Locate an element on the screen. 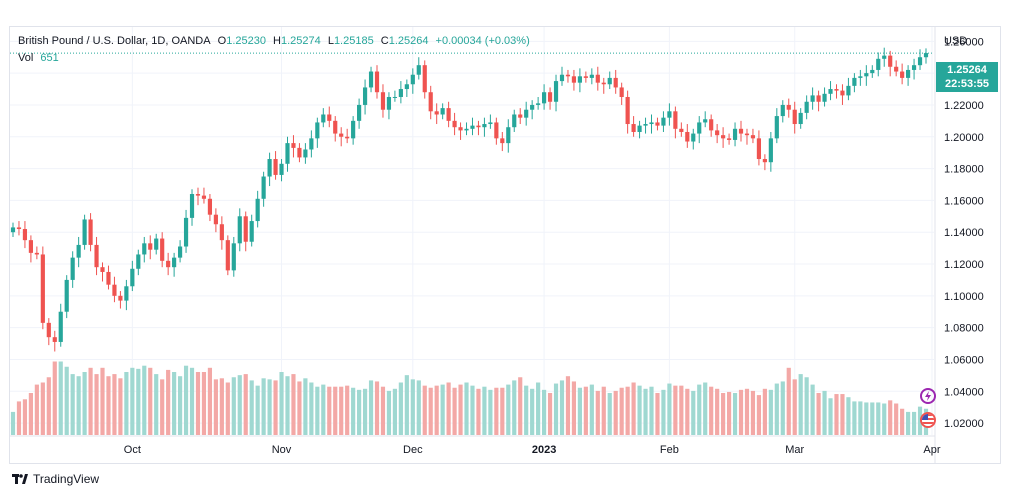 The width and height of the screenshot is (1012, 498). volume-label: Vol is located at coordinates (26, 58).